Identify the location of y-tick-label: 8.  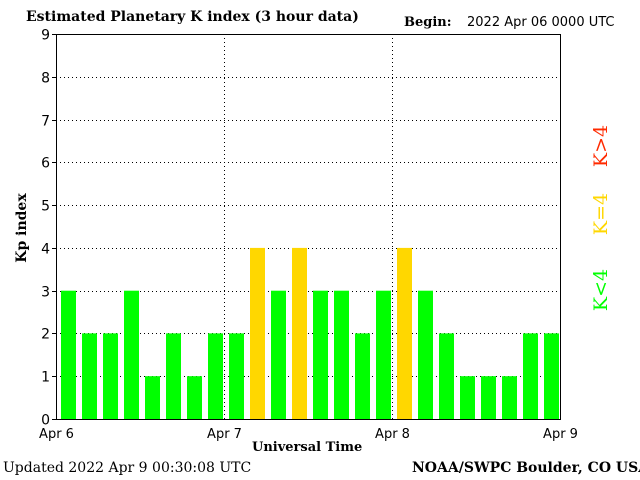
(45, 79).